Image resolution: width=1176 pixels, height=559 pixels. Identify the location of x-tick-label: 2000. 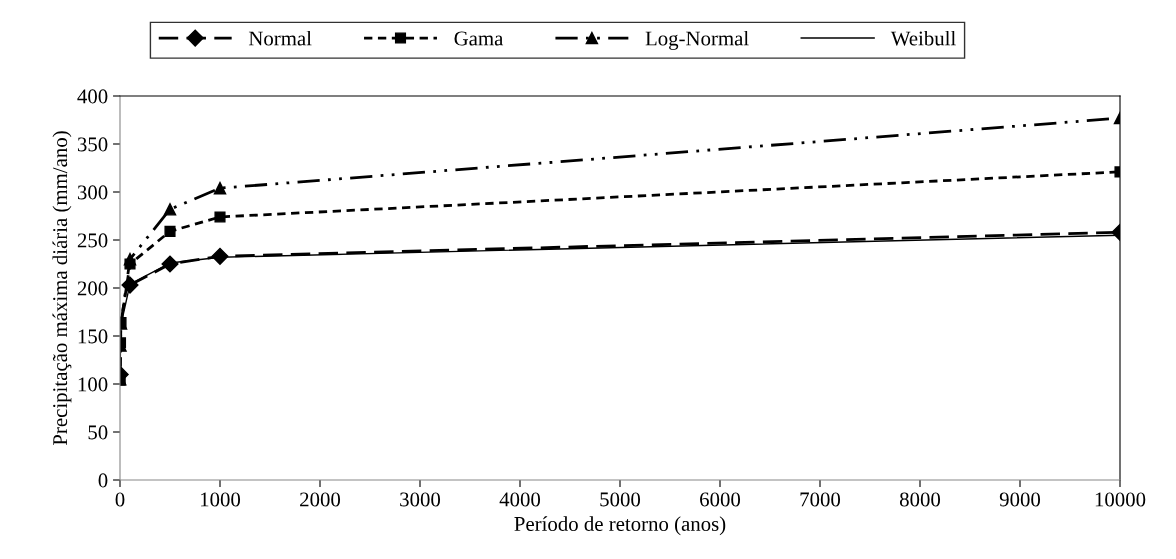
(320, 499).